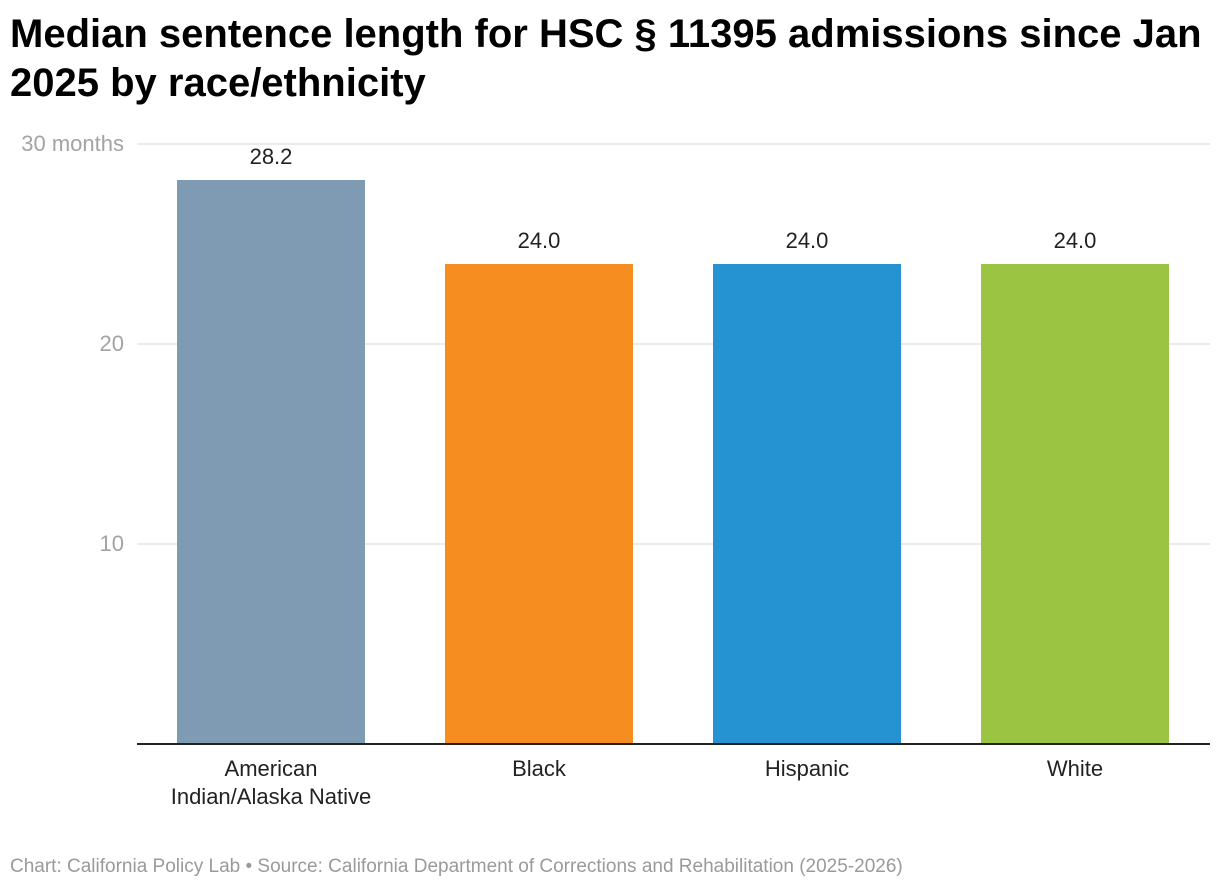 The image size is (1220, 892). I want to click on x-tick-label: White, so click(1075, 768).